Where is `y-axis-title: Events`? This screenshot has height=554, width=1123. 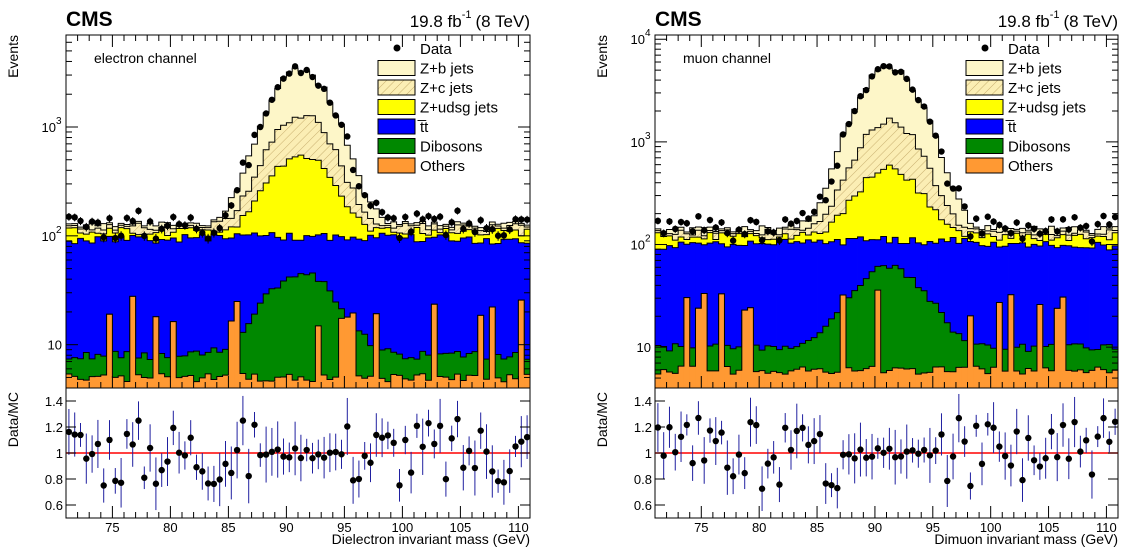
y-axis-title: Events is located at coordinates (602, 56).